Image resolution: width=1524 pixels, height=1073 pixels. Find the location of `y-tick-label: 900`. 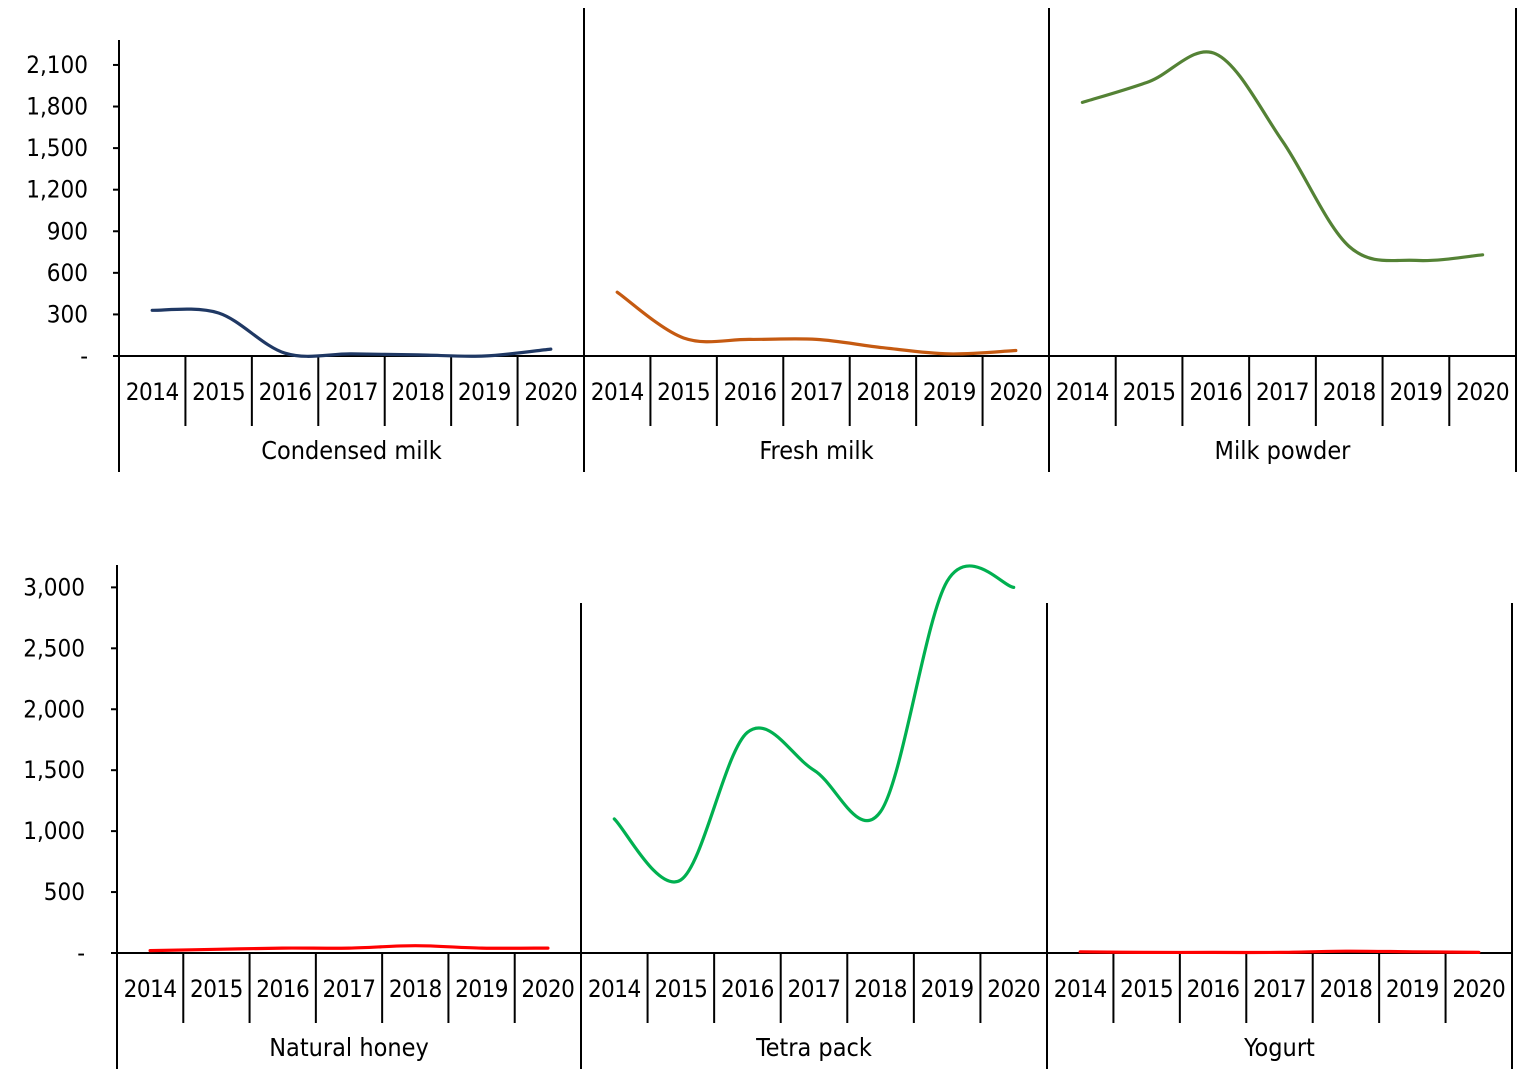

y-tick-label: 900 is located at coordinates (67, 231).